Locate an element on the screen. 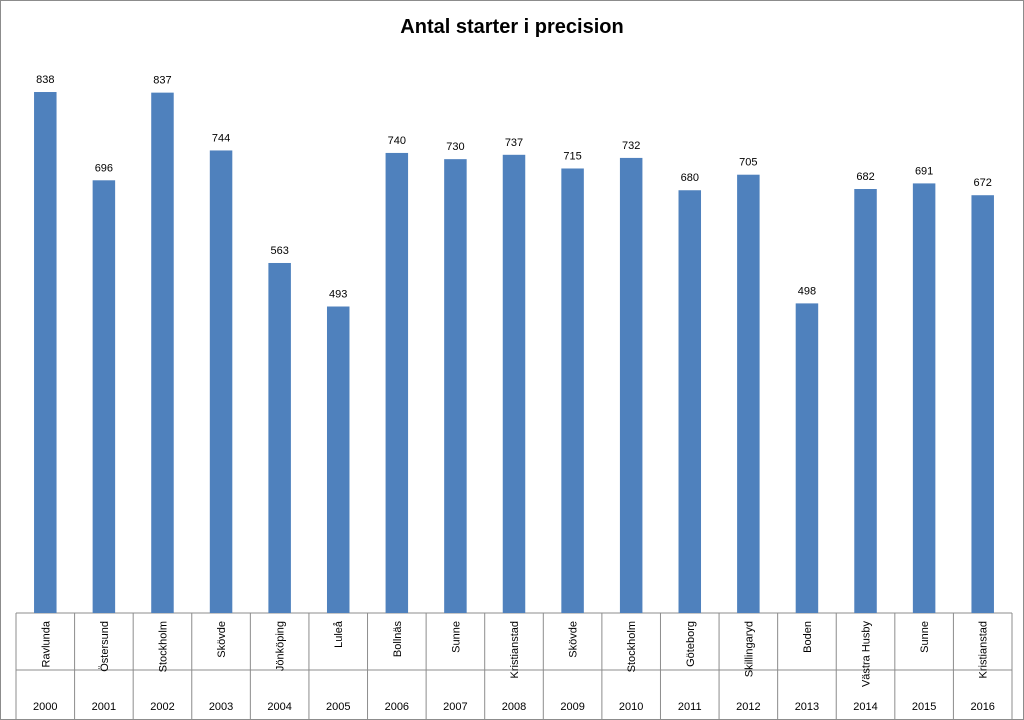 This screenshot has height=720, width=1024. bar-2000 is located at coordinates (45, 353).